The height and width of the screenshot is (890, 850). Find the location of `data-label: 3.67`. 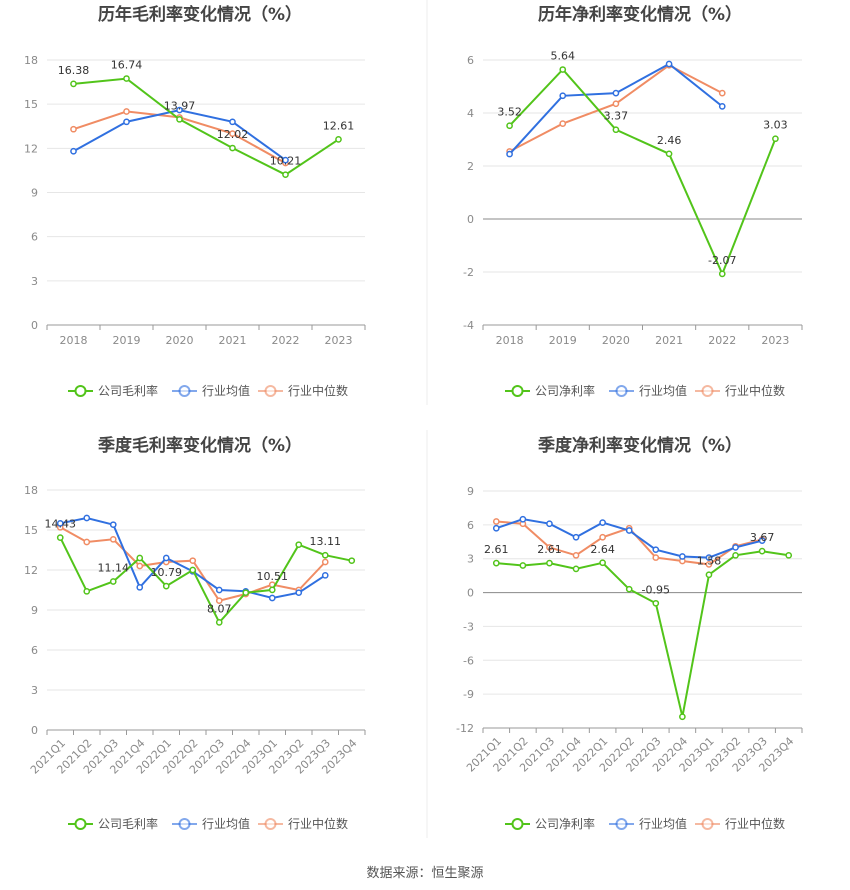

data-label: 3.67 is located at coordinates (762, 537).